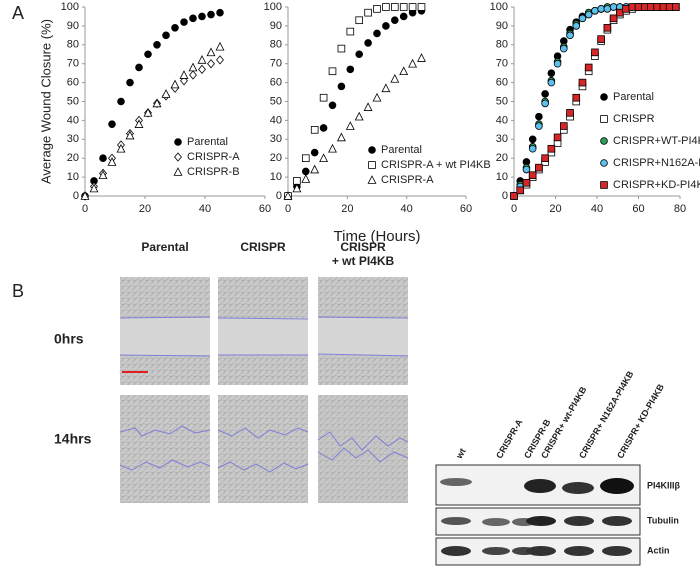 Image resolution: width=700 pixels, height=569 pixels. Describe the element at coordinates (18, 13) in the screenshot. I see `panel-label: A` at that location.